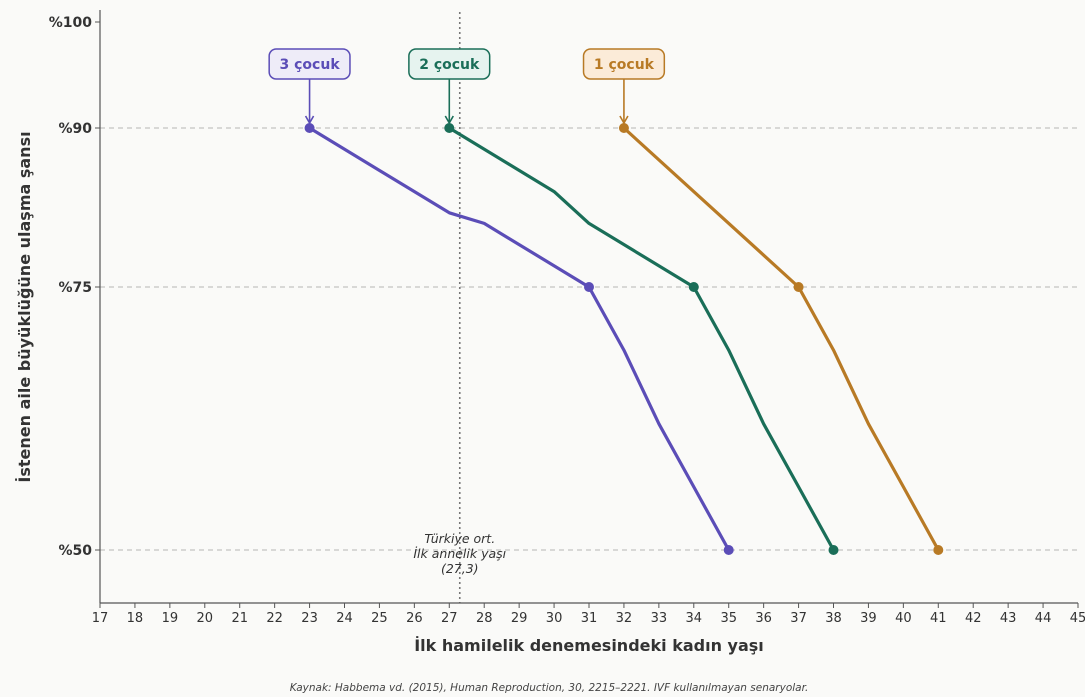 Image resolution: width=1085 pixels, height=697 pixels. I want to click on x-tick-label-40: 40, so click(903, 618).